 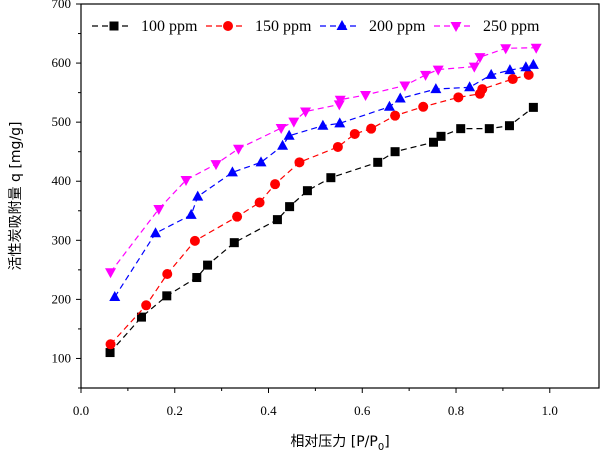 I want to click on y-tick-label: 300, so click(x=62, y=239).